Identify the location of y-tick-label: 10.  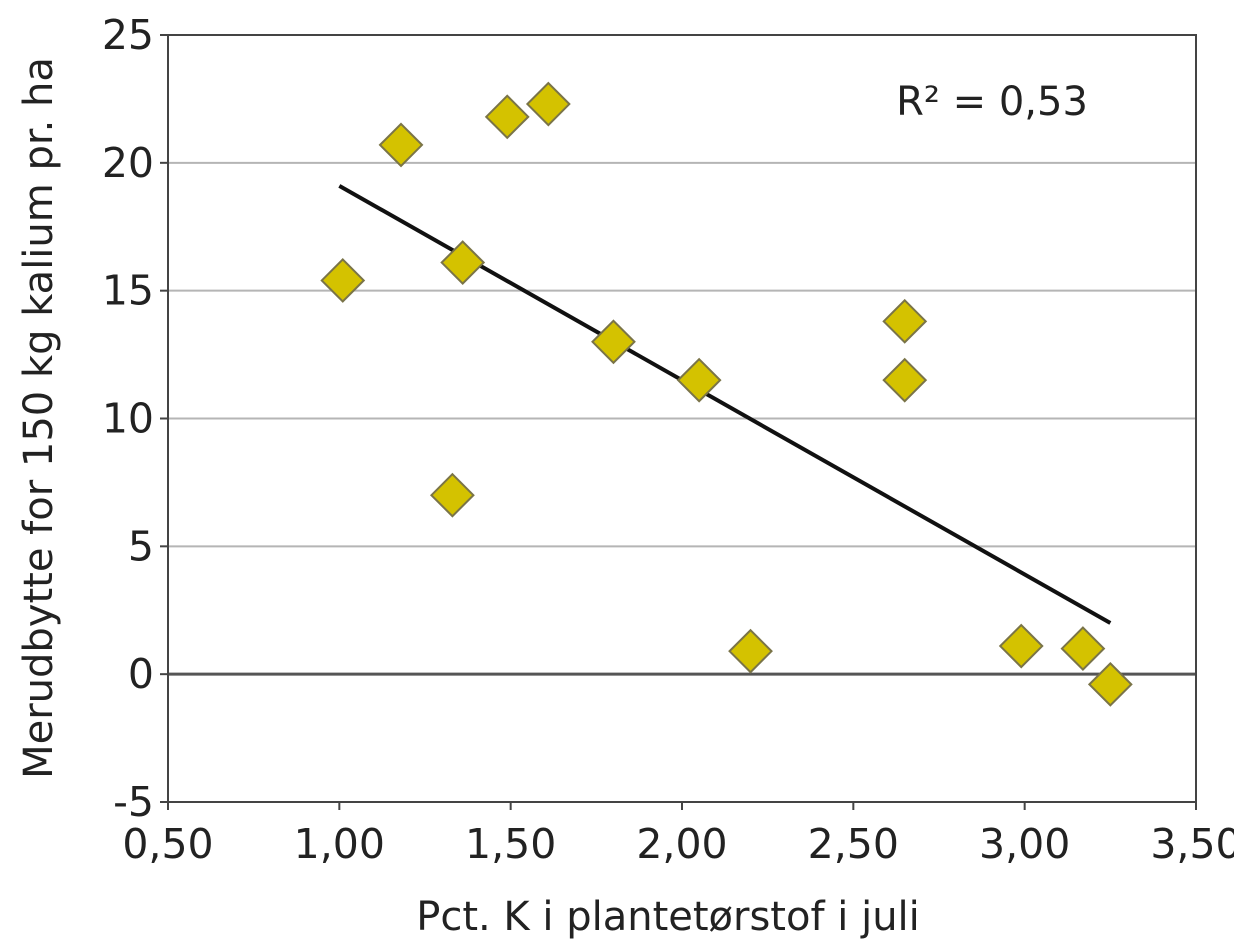
(128, 419).